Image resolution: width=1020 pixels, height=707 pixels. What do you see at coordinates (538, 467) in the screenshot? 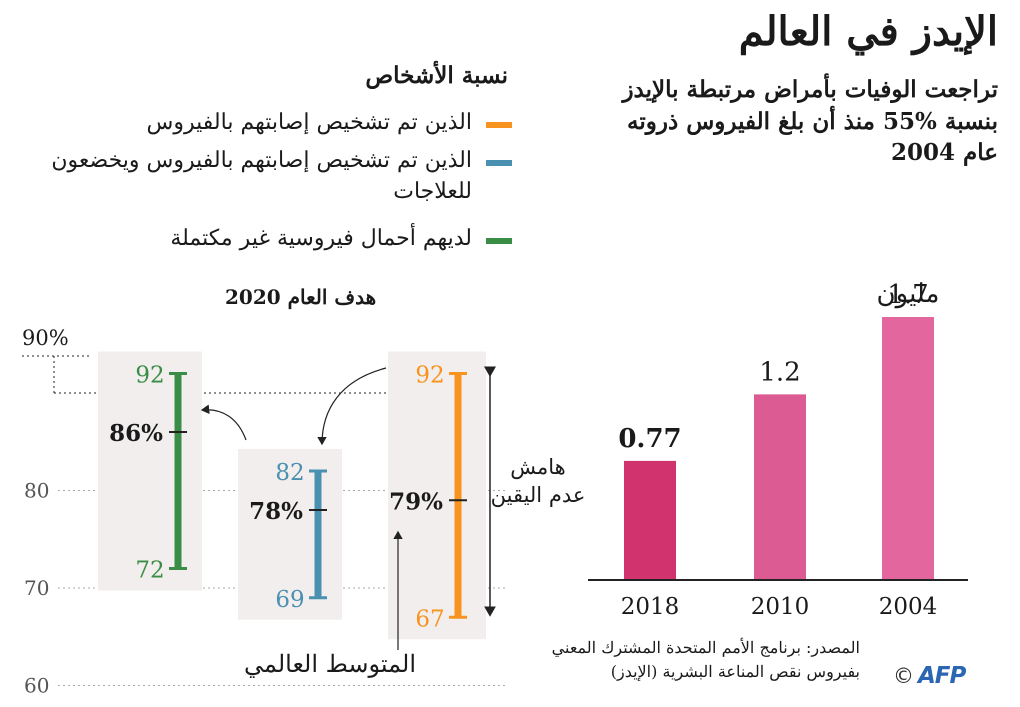
I see `uncertainty-label-line1: هامش` at bounding box center [538, 467].